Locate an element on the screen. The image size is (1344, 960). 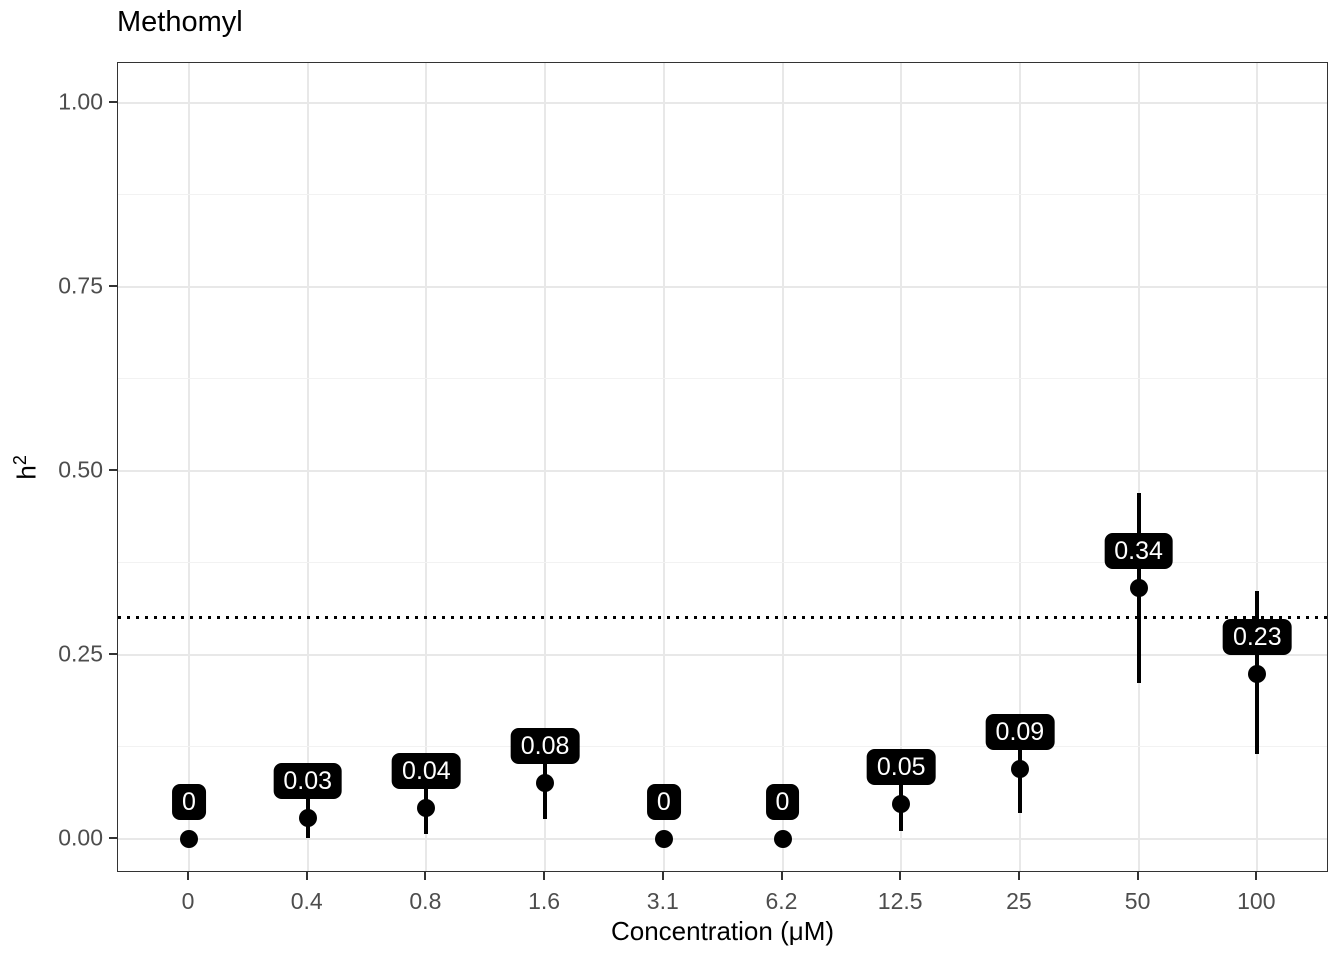
y-tick-label: 0.25 is located at coordinates (80, 653).